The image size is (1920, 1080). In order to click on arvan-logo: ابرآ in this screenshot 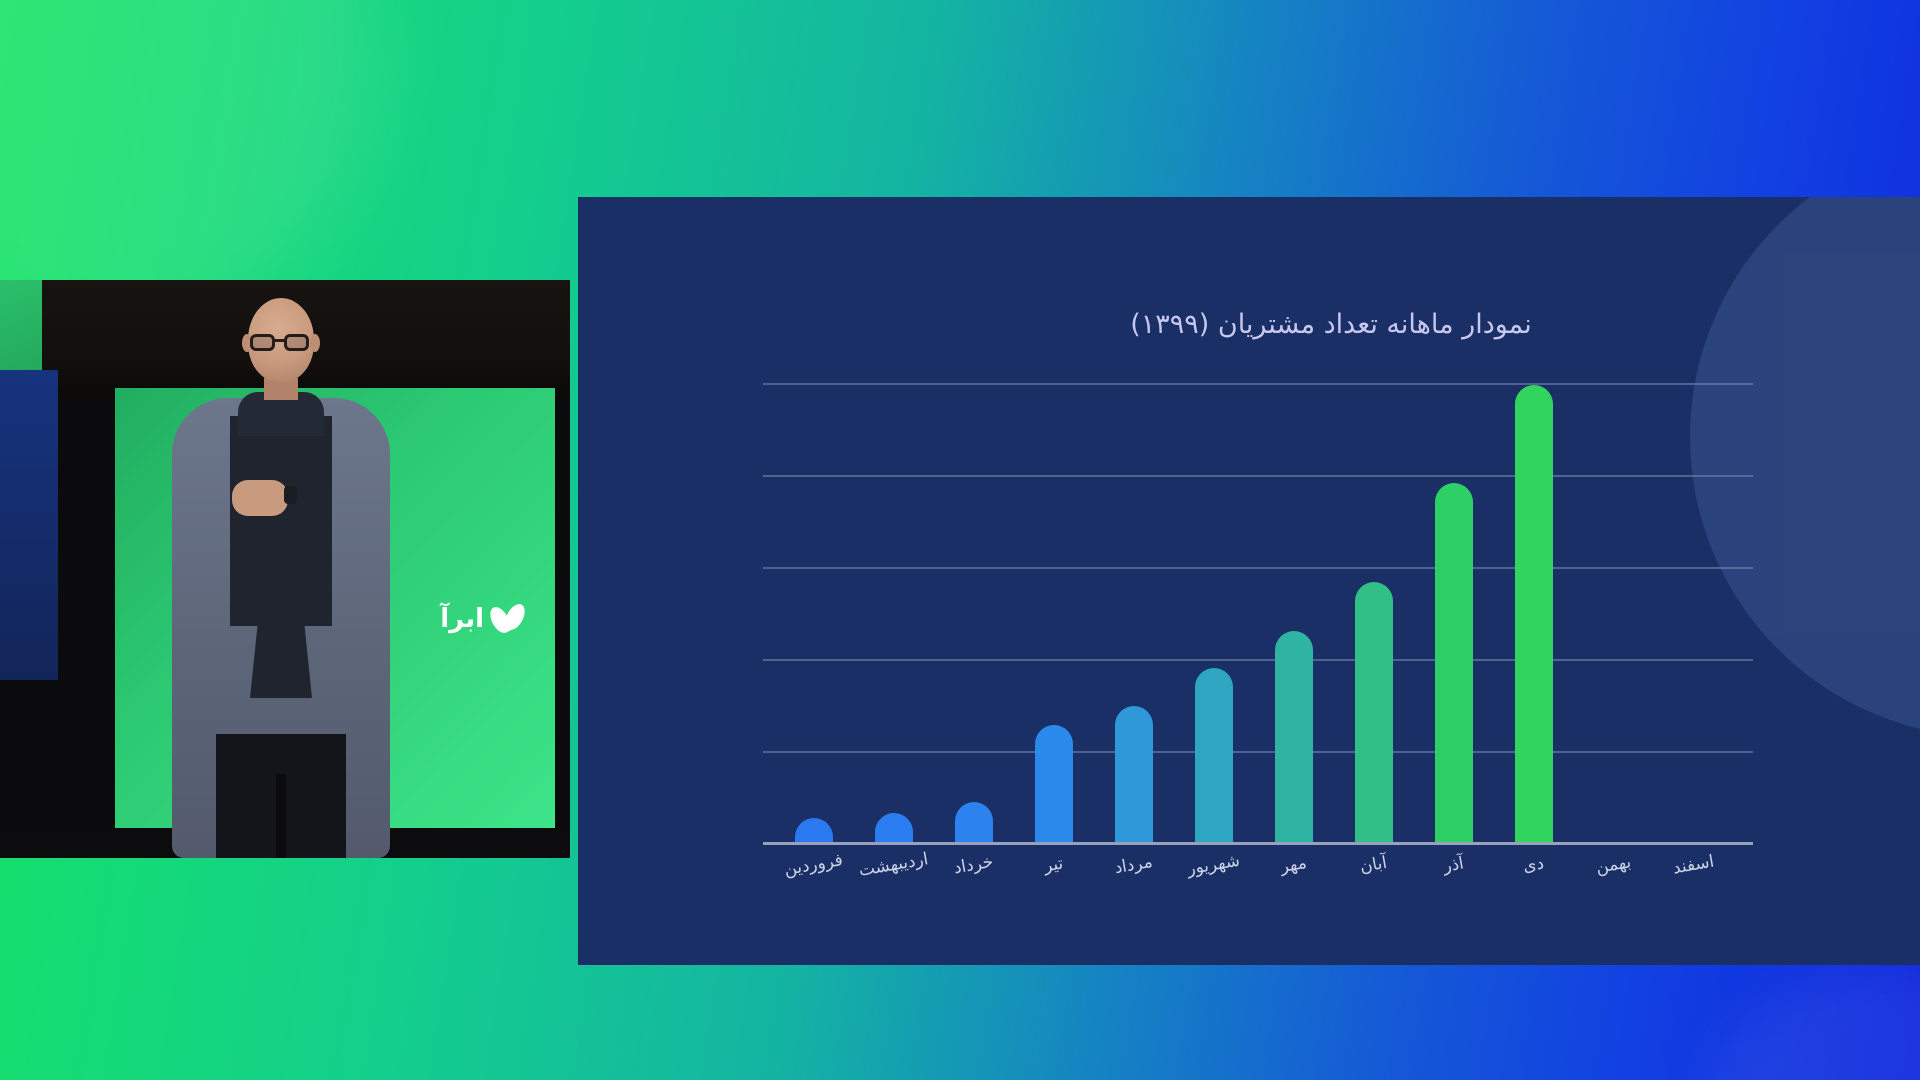, I will do `click(478, 620)`.